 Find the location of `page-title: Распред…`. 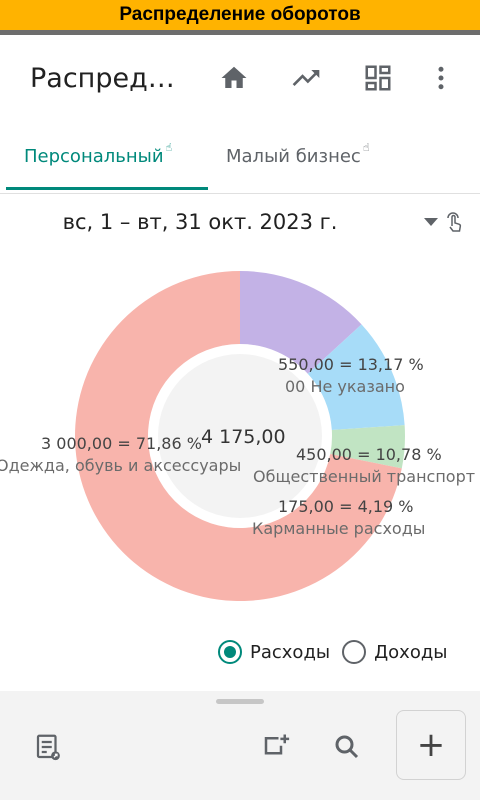

page-title: Распред… is located at coordinates (102, 78).